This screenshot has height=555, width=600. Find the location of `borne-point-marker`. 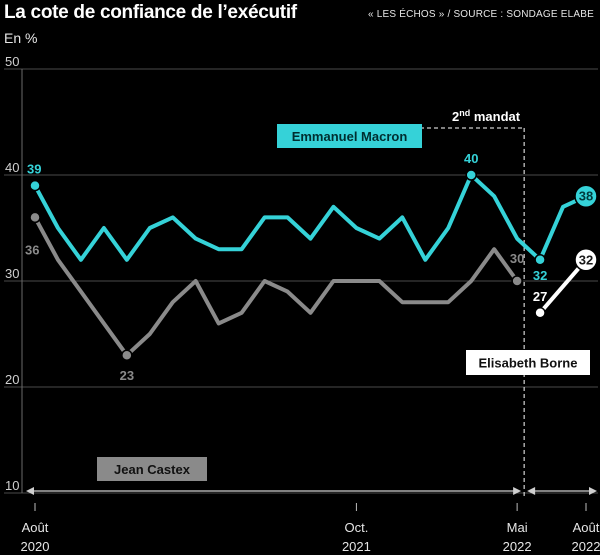

borne-point-marker is located at coordinates (540, 313).